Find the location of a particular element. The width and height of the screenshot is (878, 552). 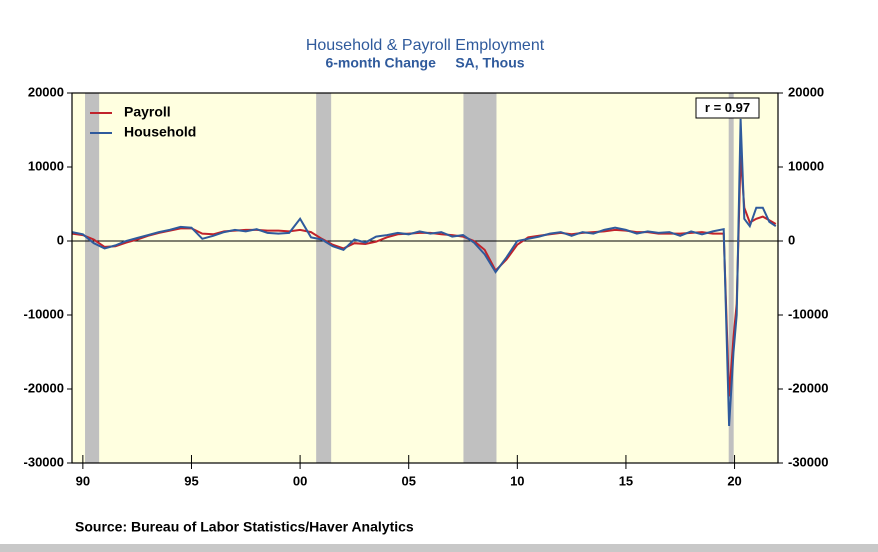

x-tick-label: 00 is located at coordinates (300, 480).